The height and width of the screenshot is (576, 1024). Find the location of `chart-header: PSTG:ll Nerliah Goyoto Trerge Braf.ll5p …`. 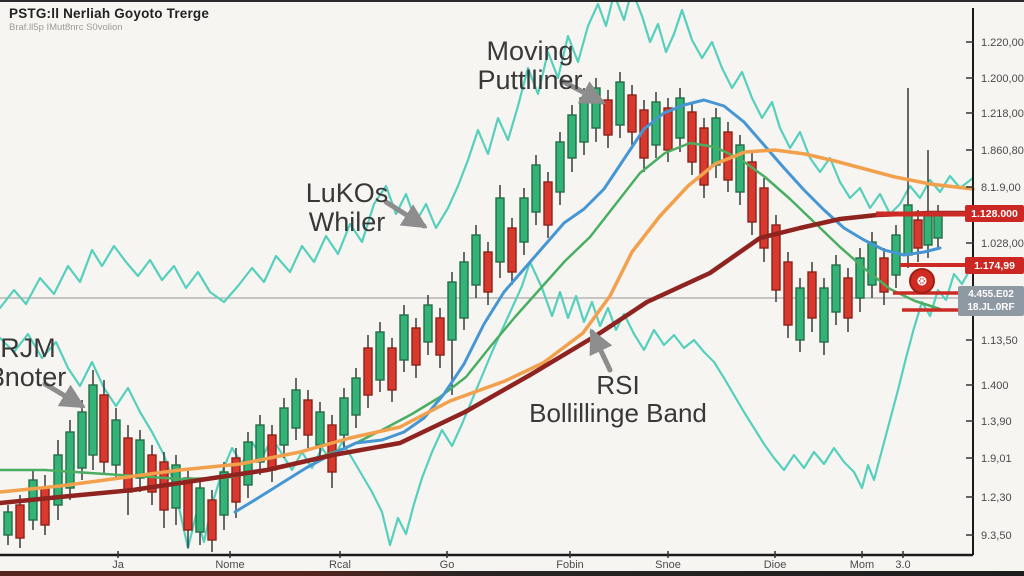

chart-header: PSTG:ll Nerliah Goyoto Trerge Braf.ll5p … is located at coordinates (109, 19).